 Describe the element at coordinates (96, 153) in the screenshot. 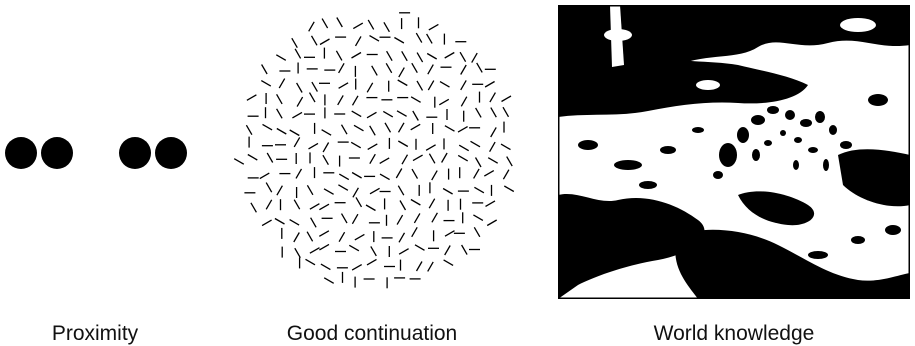

I see `proximity-dots` at that location.